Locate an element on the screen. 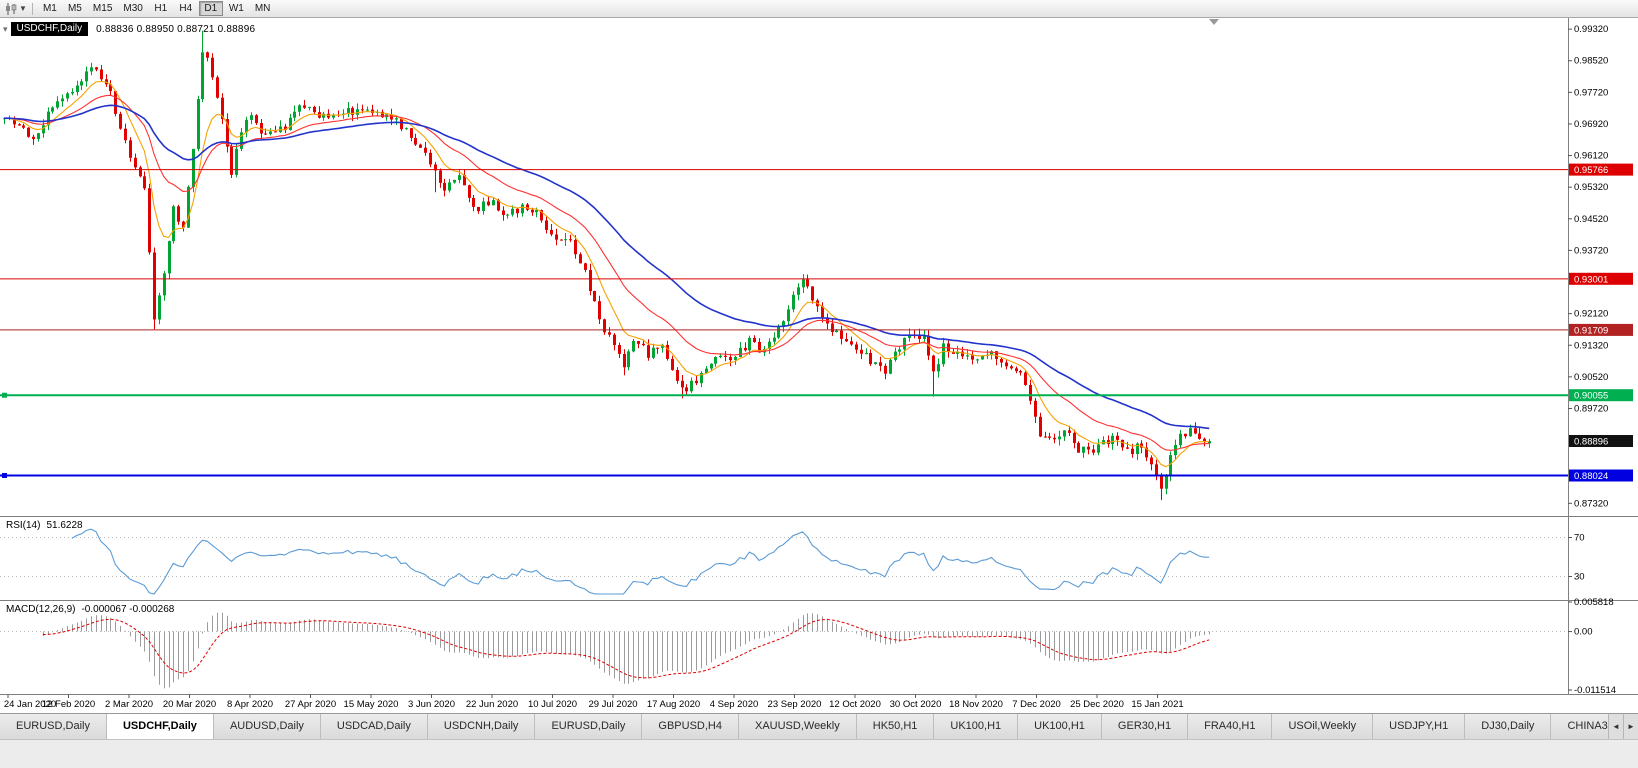 The width and height of the screenshot is (1638, 768). macd-panel-label: MACD(12,26,9) -0.000067 -0.000268 is located at coordinates (90, 609).